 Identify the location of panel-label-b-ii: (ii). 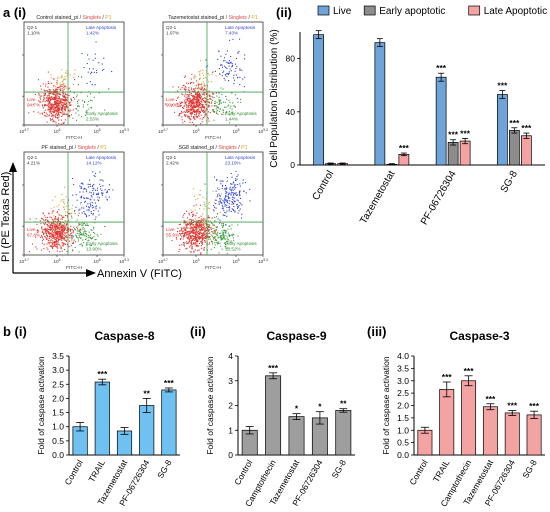
(198, 331).